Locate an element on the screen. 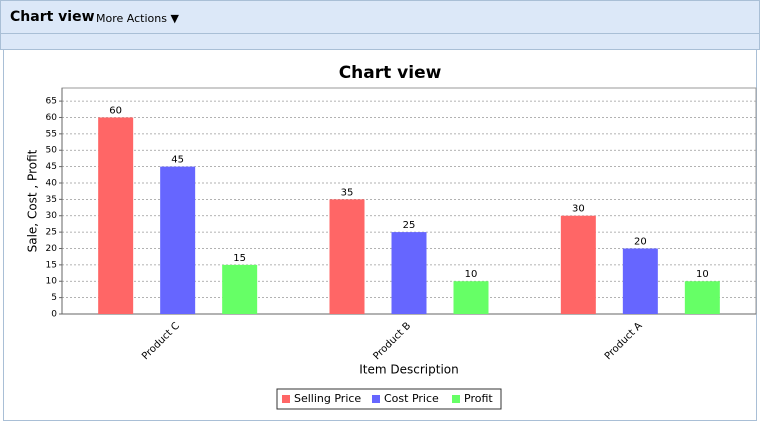 The height and width of the screenshot is (425, 760). menu-button: More Actions ▼ is located at coordinates (137, 18).